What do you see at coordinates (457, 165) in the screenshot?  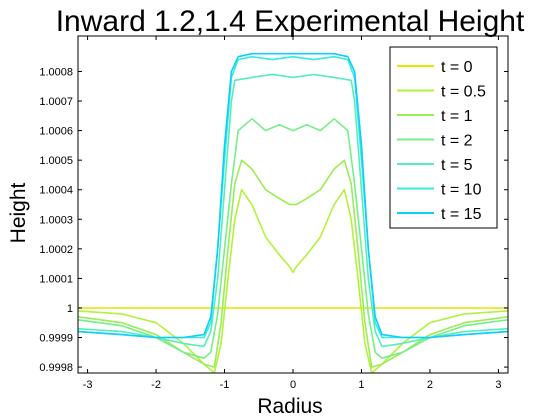 I see `legend-label: t = 5` at bounding box center [457, 165].